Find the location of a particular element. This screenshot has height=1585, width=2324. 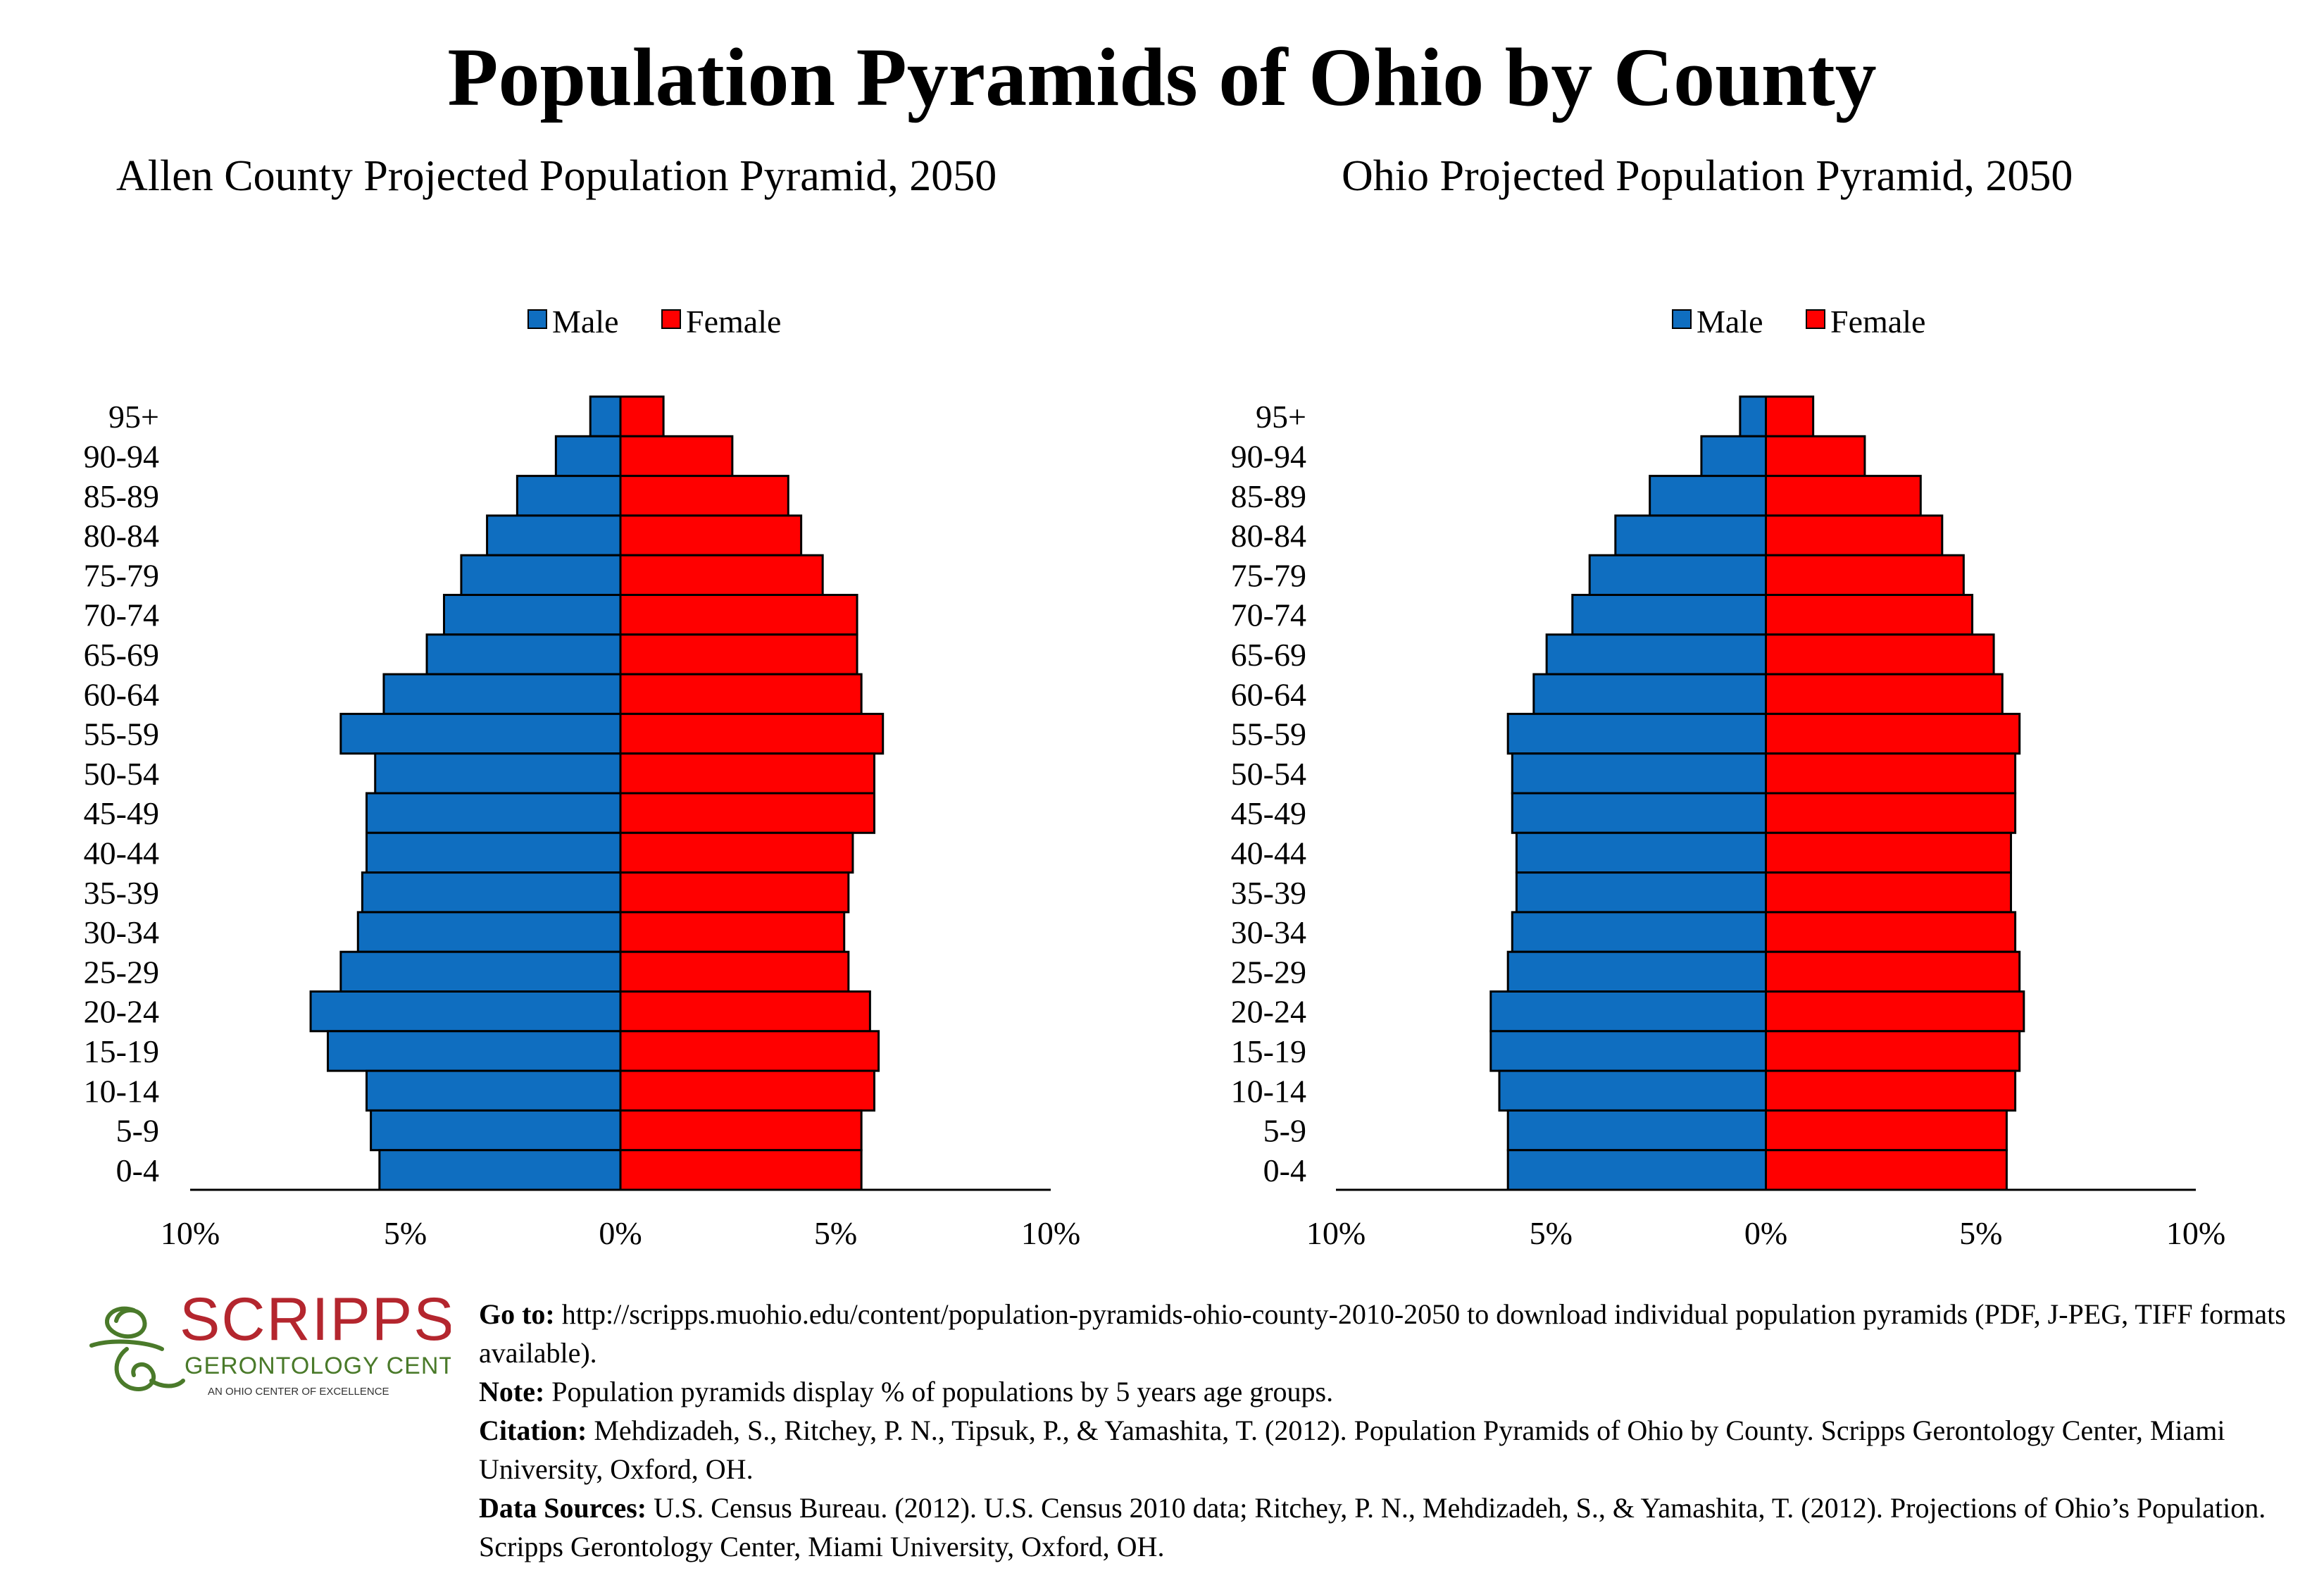

legend-label-female: Female is located at coordinates (1877, 322).